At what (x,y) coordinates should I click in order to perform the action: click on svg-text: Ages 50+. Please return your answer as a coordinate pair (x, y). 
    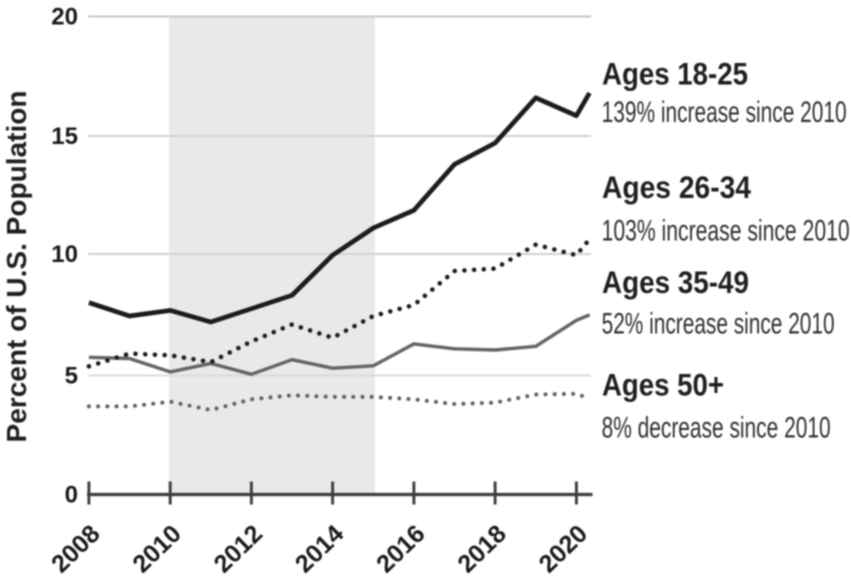
    Looking at the image, I should click on (663, 384).